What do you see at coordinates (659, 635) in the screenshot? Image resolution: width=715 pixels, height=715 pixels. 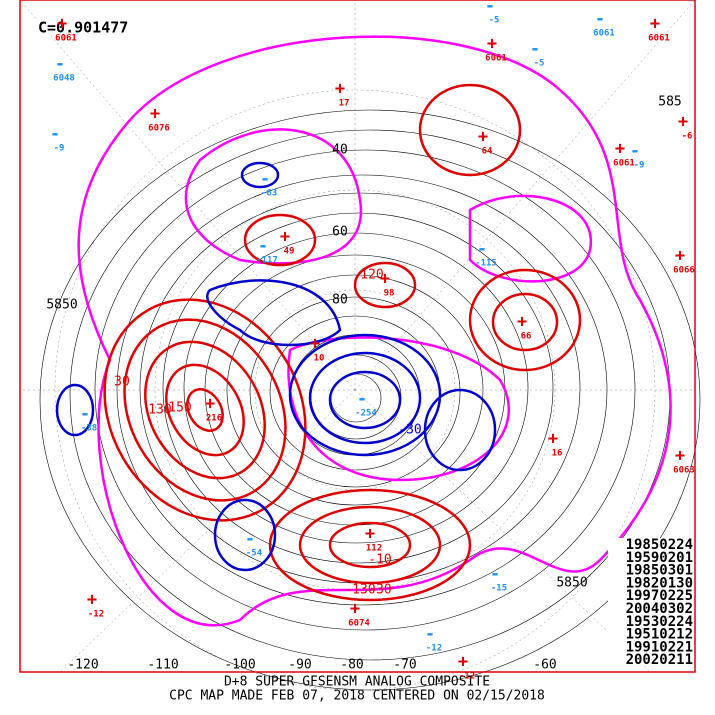 I see `analog-date: 19510212` at bounding box center [659, 635].